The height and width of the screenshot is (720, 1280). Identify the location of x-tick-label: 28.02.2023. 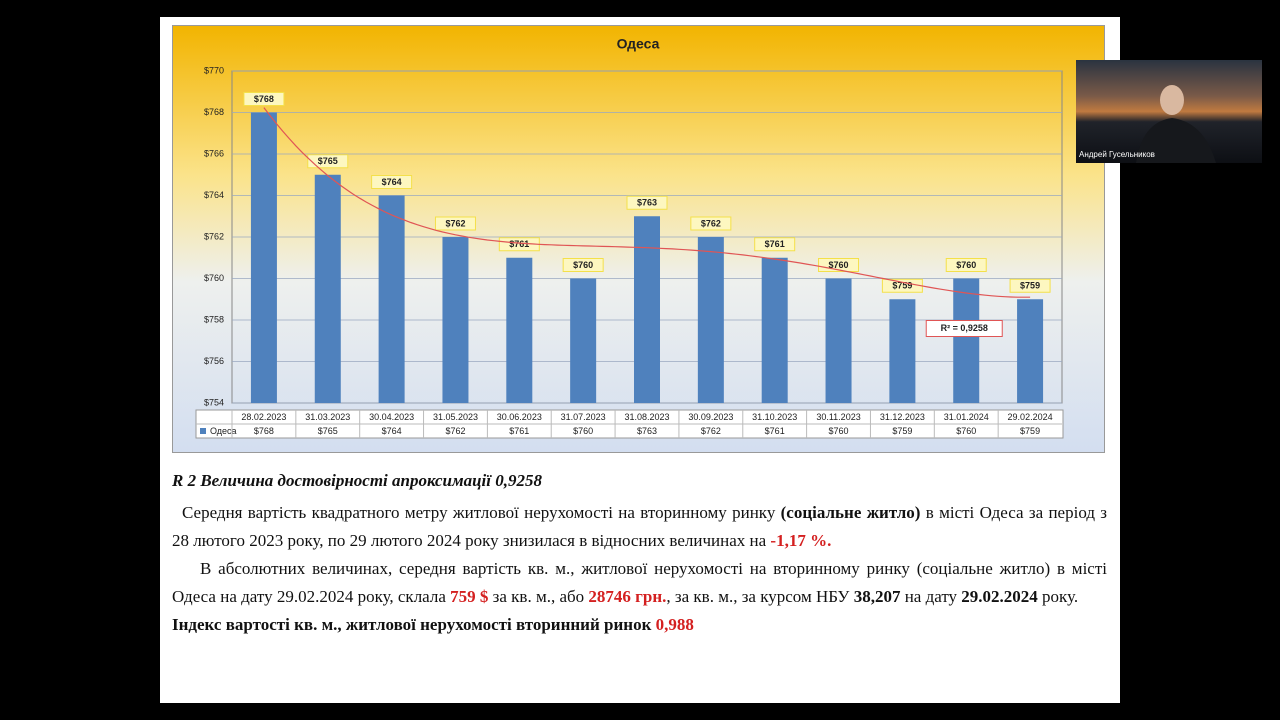
(263, 417).